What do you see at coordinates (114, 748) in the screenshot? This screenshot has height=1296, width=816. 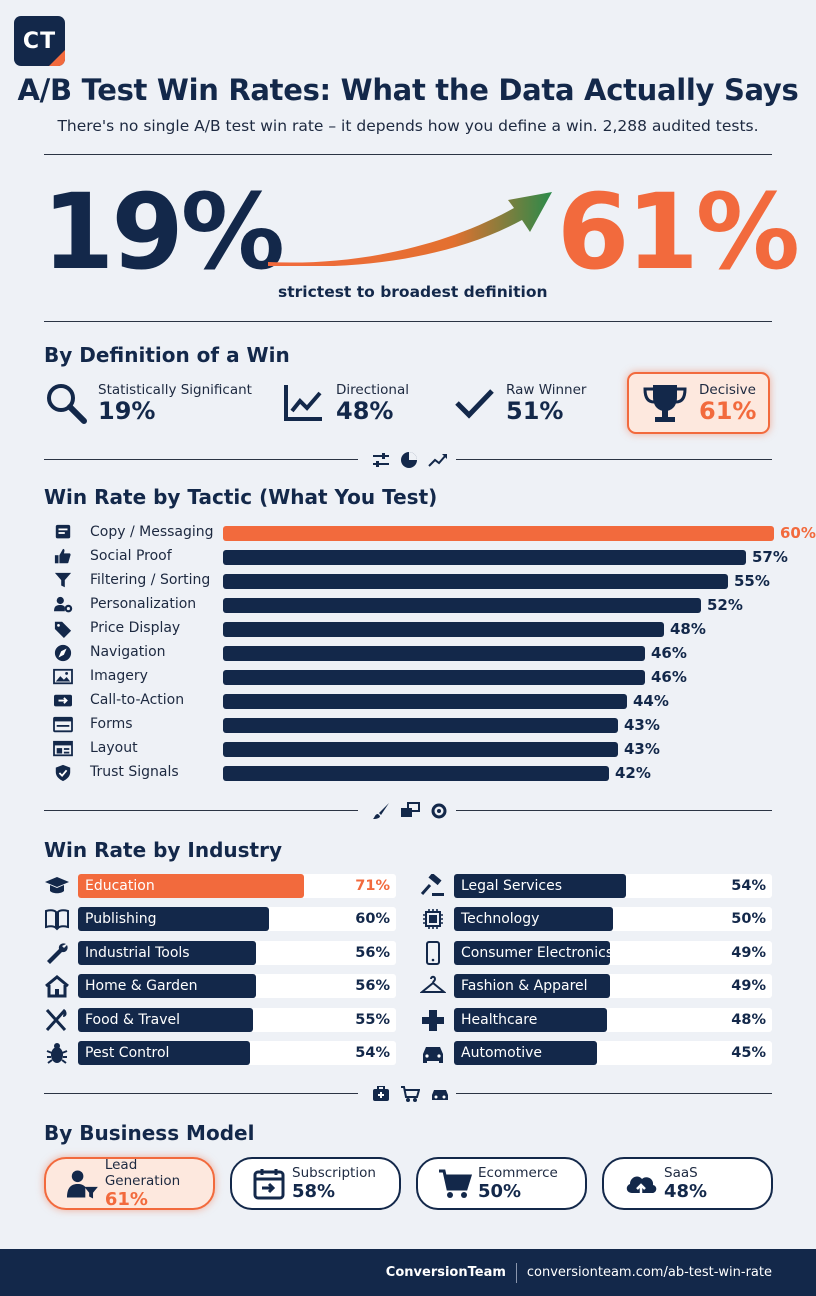 I see `tactic-label: Layout` at bounding box center [114, 748].